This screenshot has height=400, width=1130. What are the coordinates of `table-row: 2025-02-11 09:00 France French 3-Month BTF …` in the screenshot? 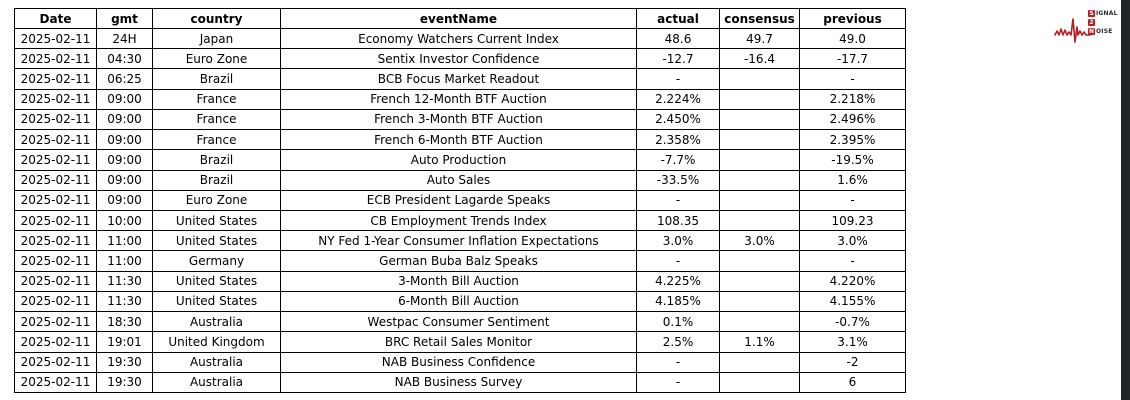 It's located at (460, 119).